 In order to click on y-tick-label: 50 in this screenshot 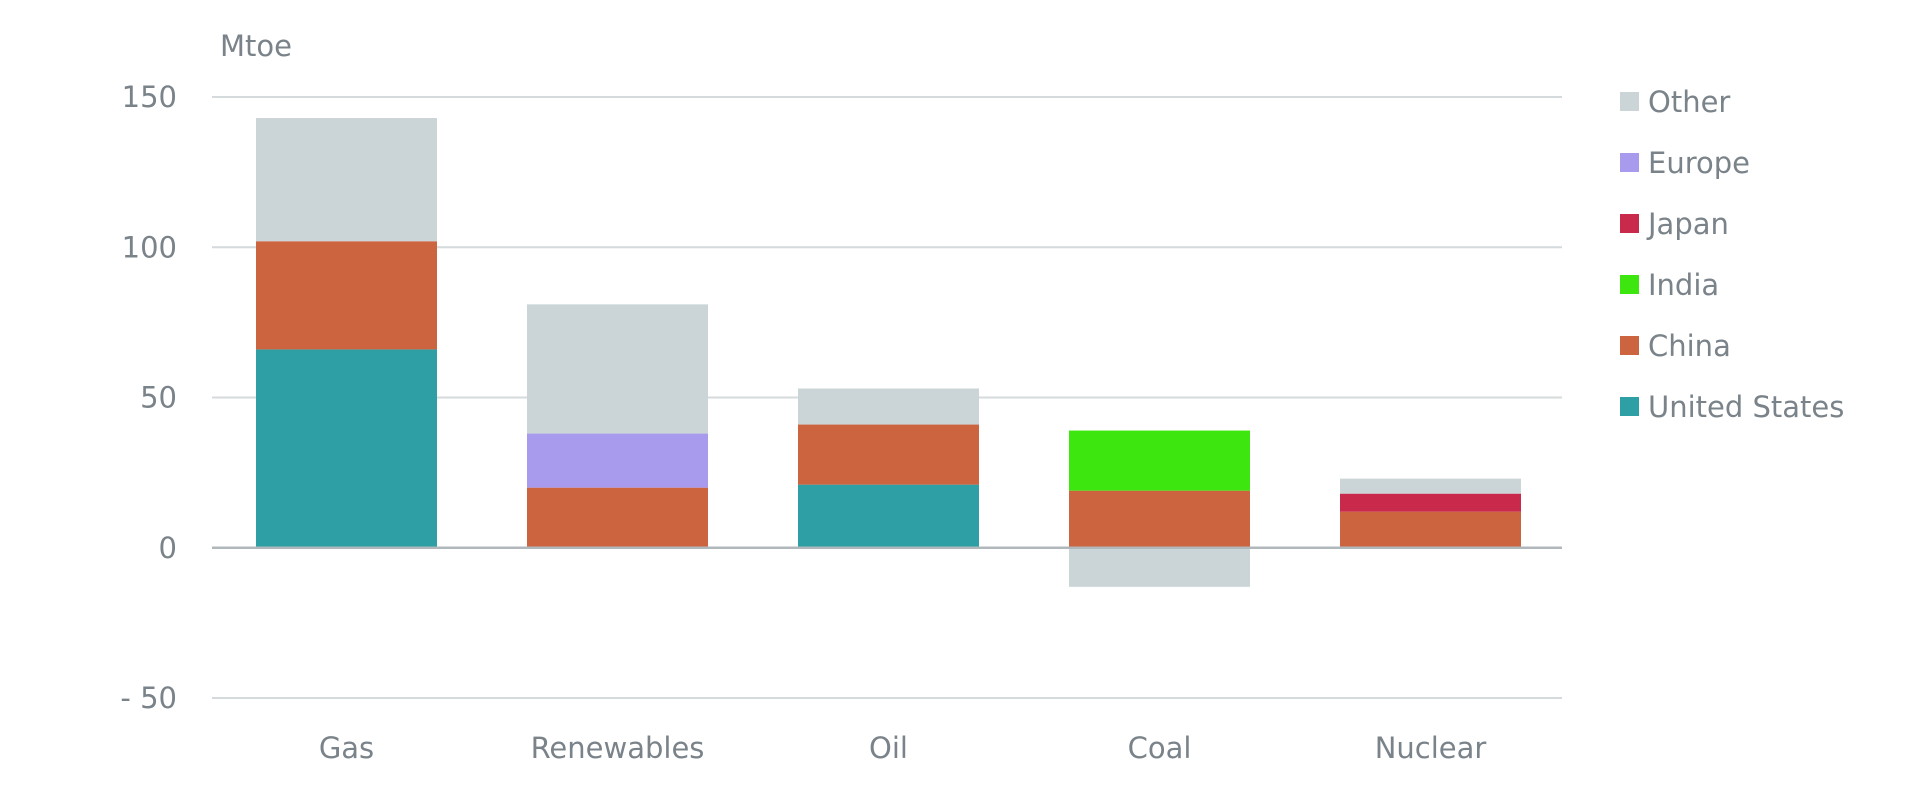, I will do `click(158, 398)`.